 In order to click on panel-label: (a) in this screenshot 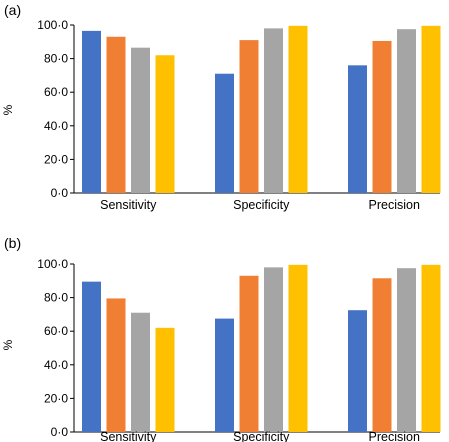, I will do `click(12, 10)`.